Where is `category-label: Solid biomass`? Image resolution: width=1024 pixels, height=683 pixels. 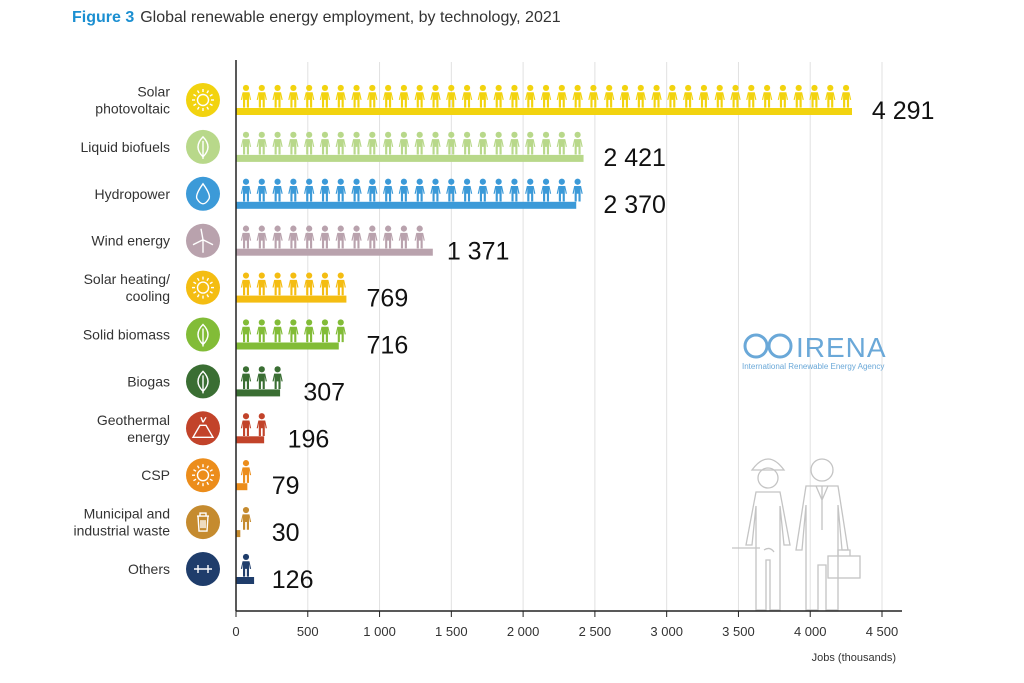 category-label: Solid biomass is located at coordinates (126, 335).